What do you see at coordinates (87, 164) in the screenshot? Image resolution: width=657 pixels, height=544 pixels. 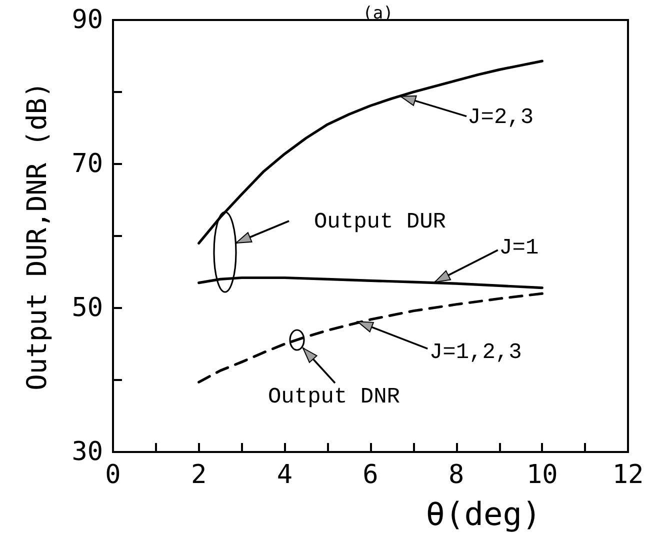 I see `y-tick-label: 70` at bounding box center [87, 164].